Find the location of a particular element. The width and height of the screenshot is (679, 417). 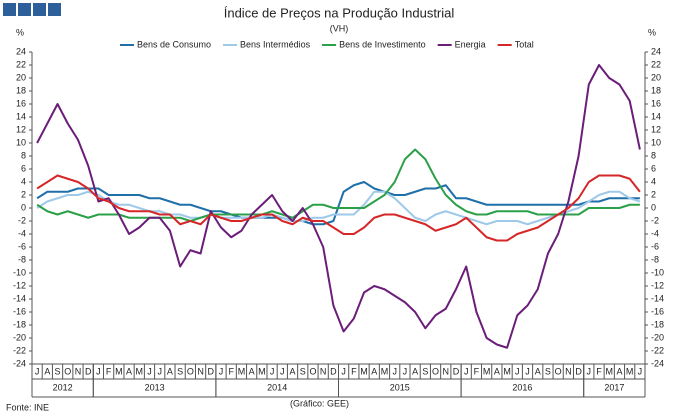

y-tick-label: -22 is located at coordinates (19, 350).